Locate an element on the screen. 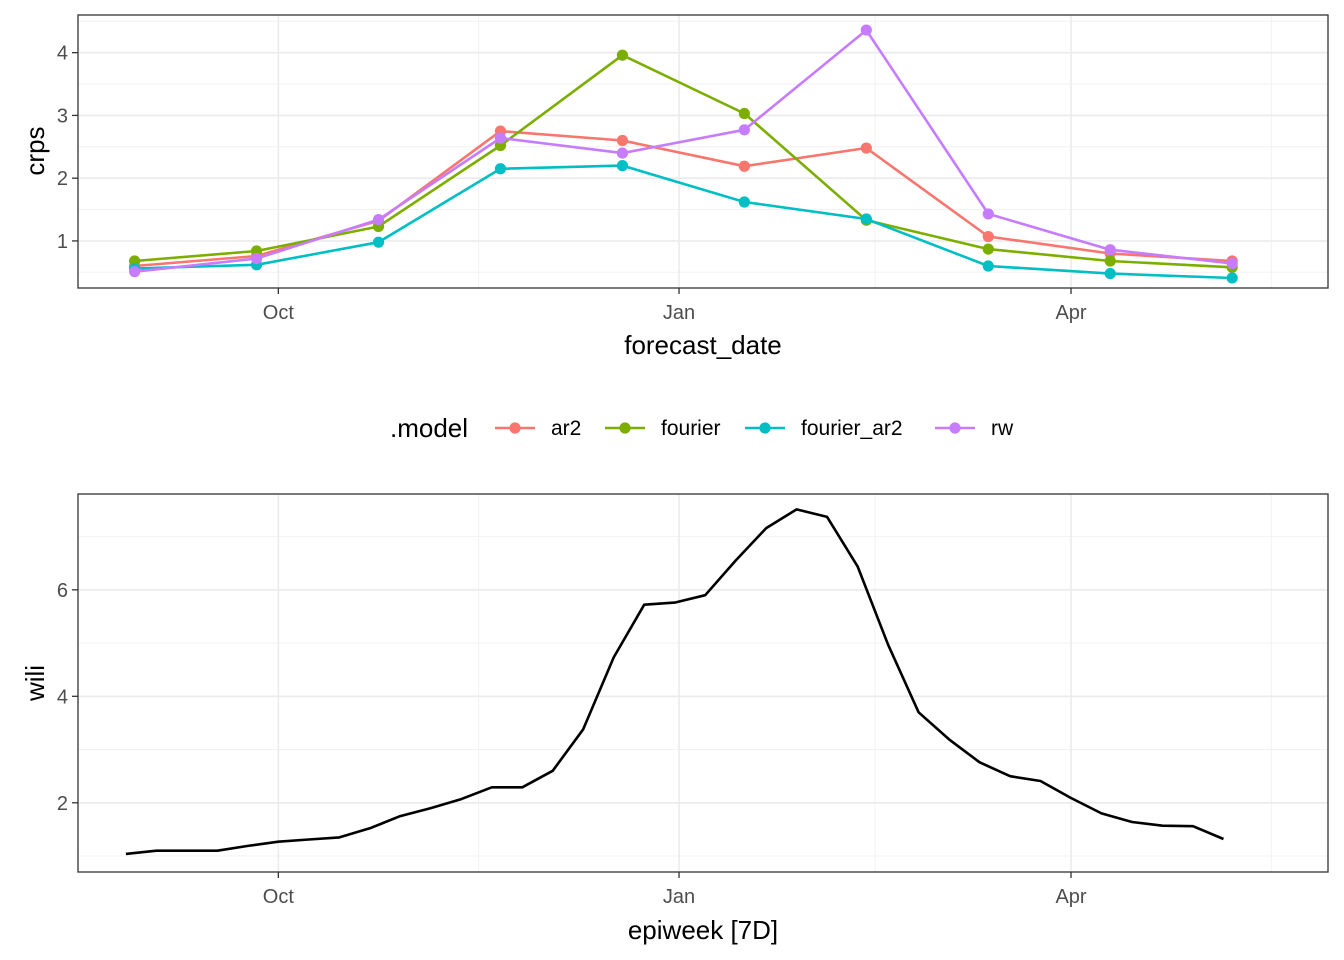 The image size is (1344, 960). y-tick-label: 6 is located at coordinates (62, 591).